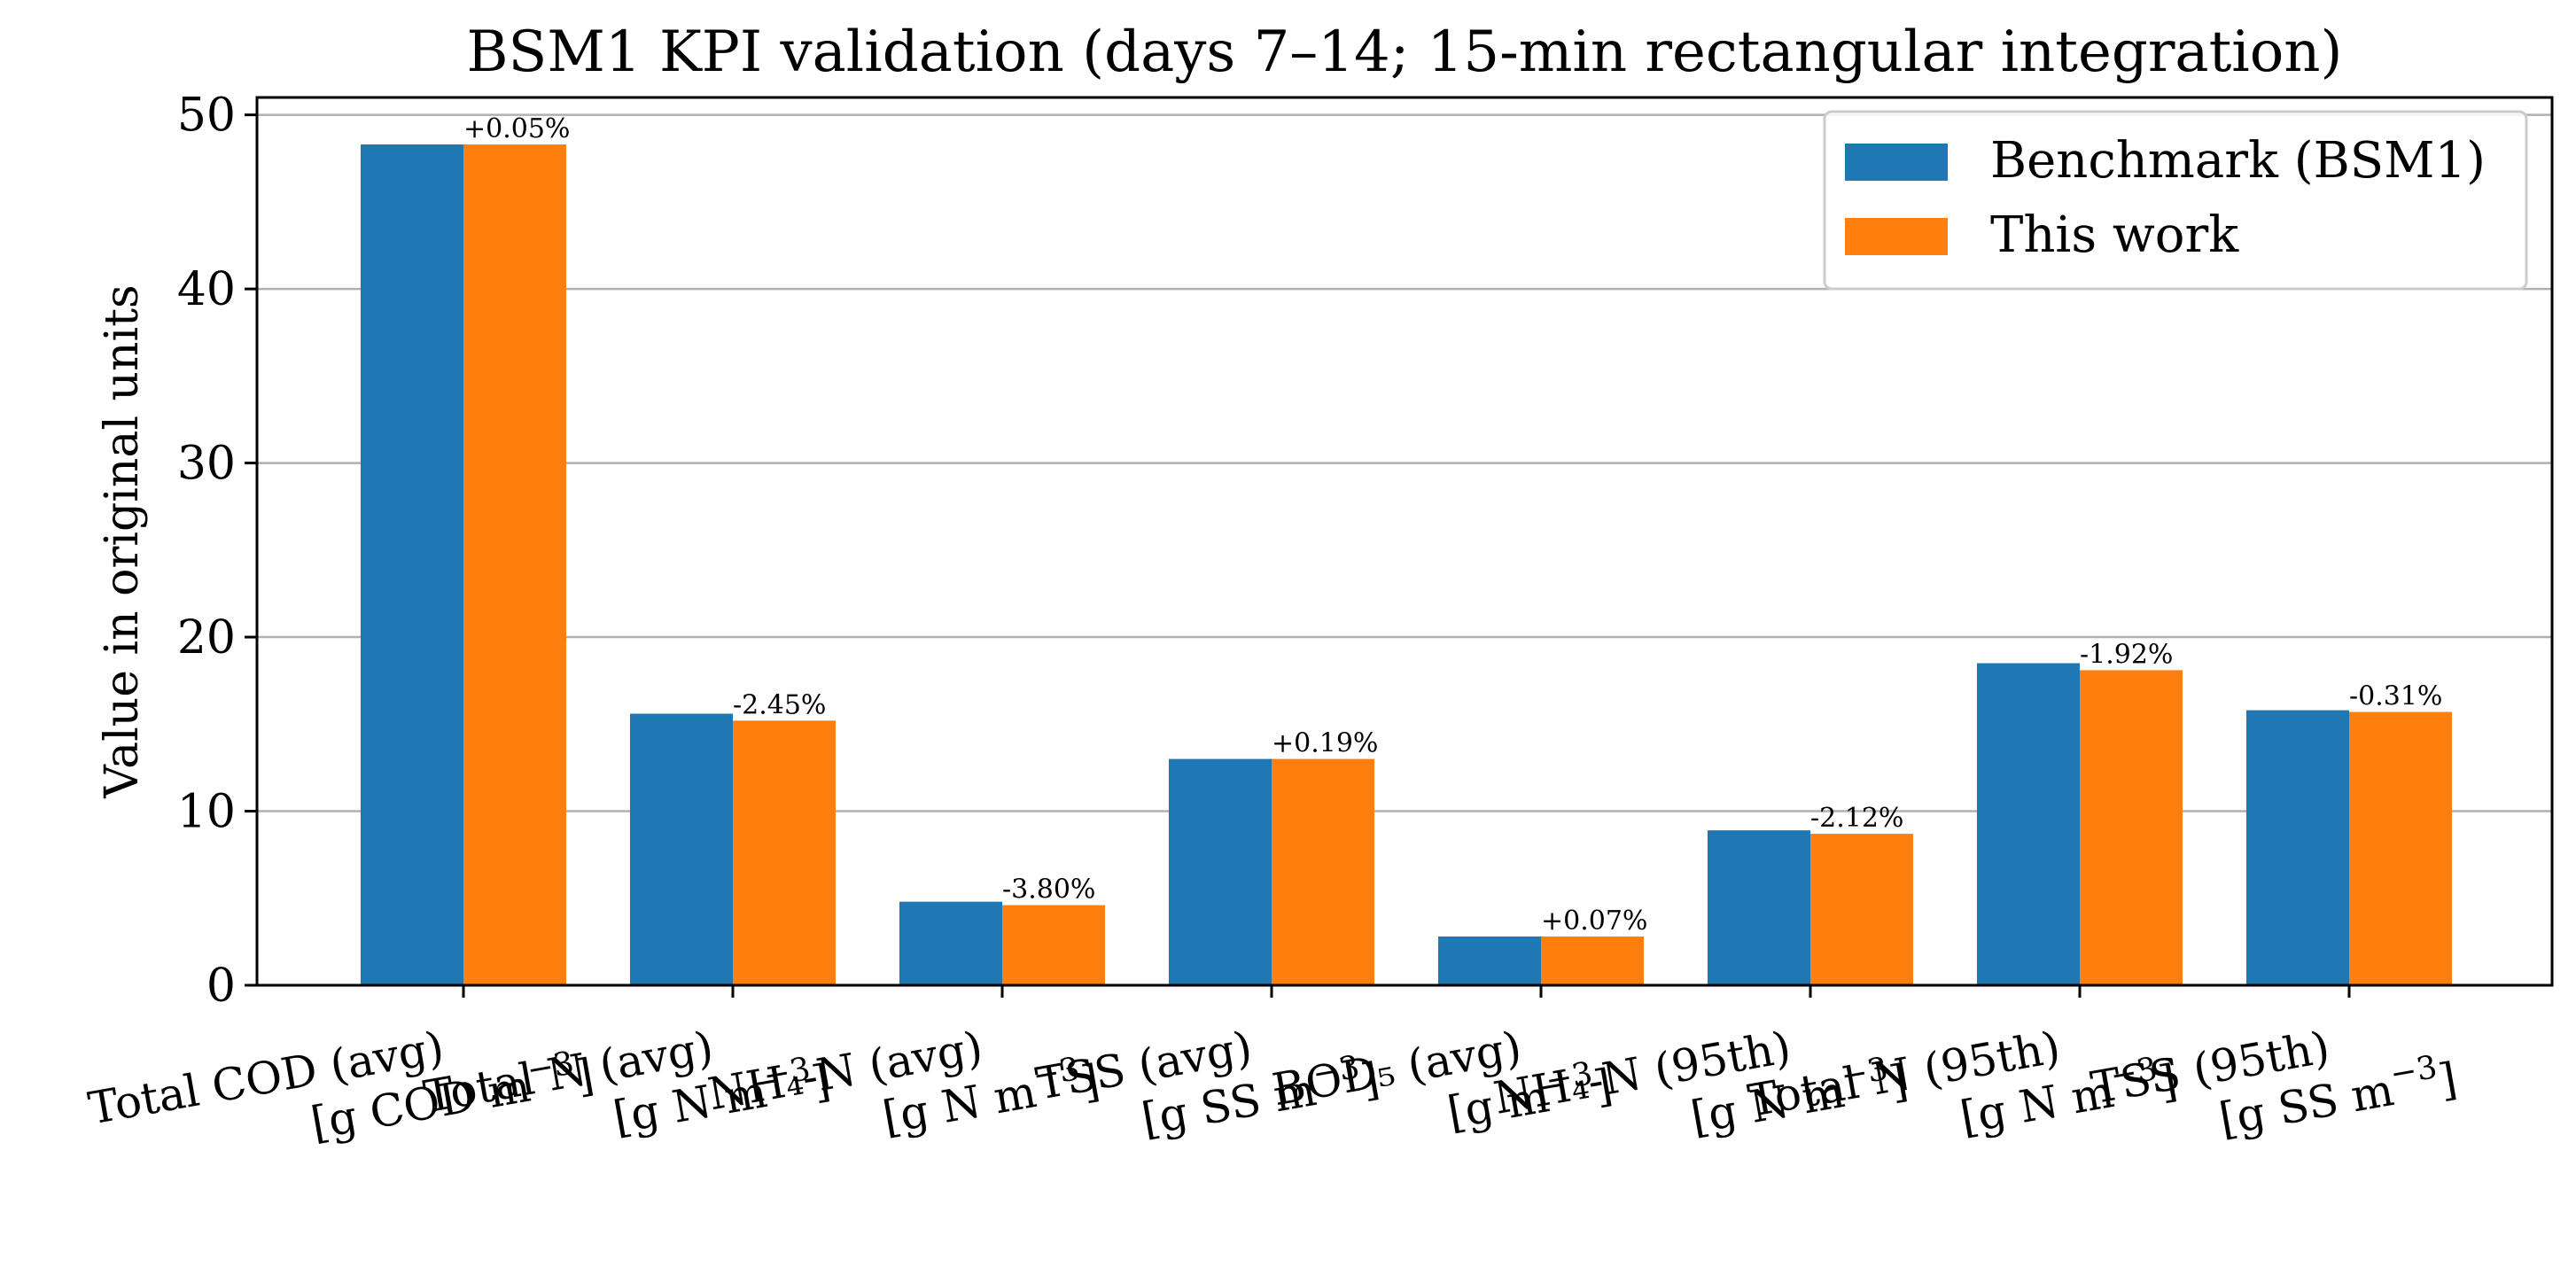  I want to click on bar-percent-label: -2.12%, so click(1857, 819).